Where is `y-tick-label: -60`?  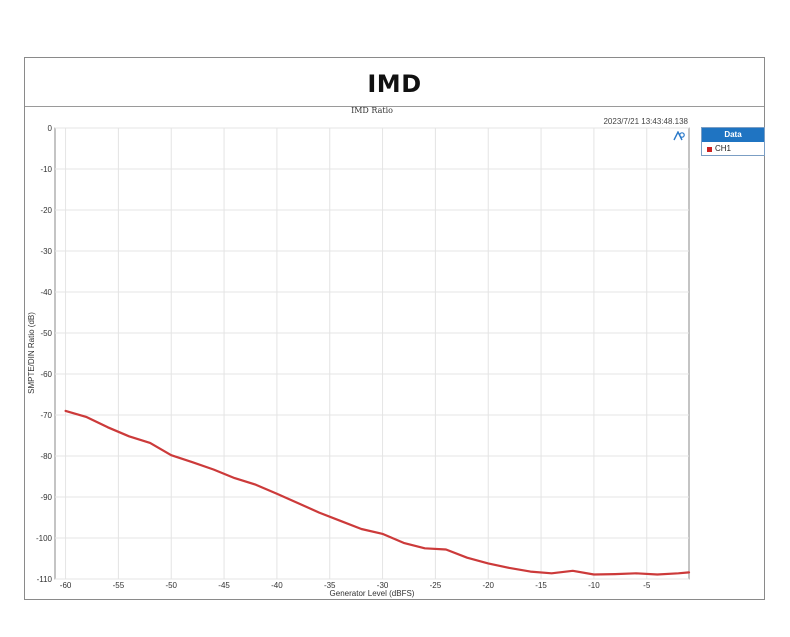
y-tick-label: -60 is located at coordinates (46, 374).